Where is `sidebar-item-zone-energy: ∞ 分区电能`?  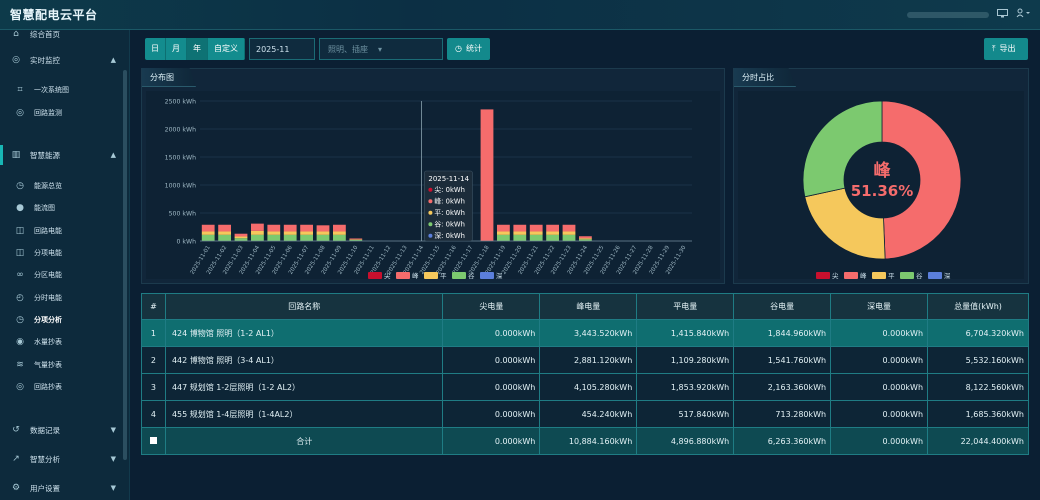 sidebar-item-zone-energy: ∞ 分区电能 is located at coordinates (62, 275).